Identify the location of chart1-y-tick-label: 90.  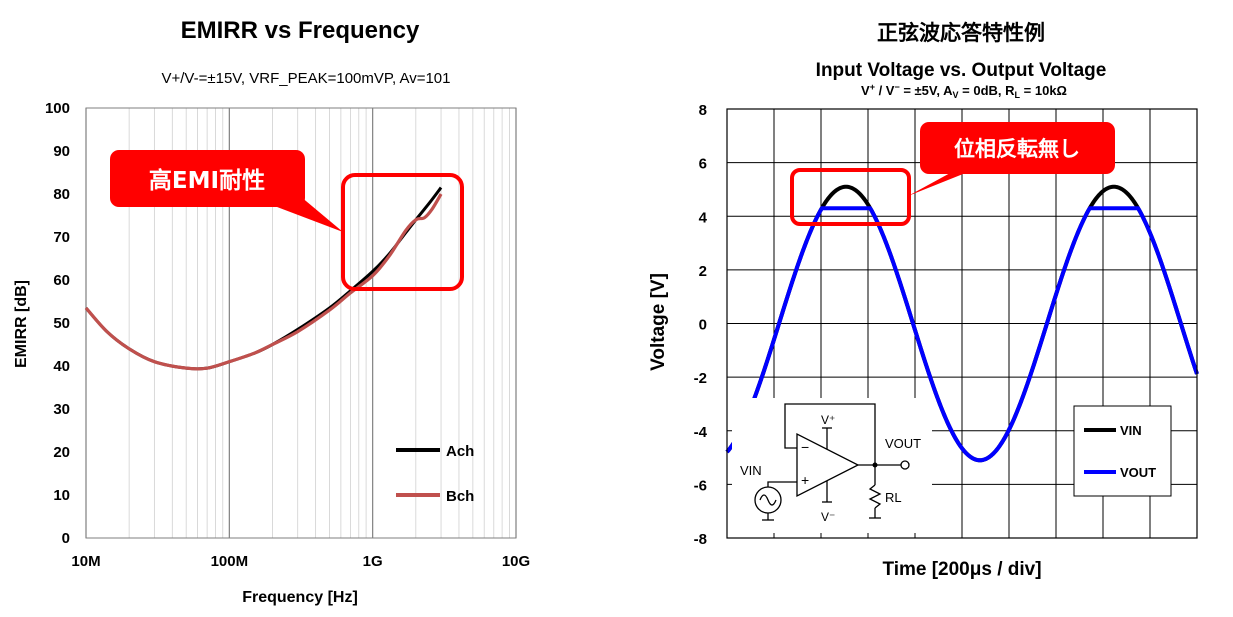
(61, 151).